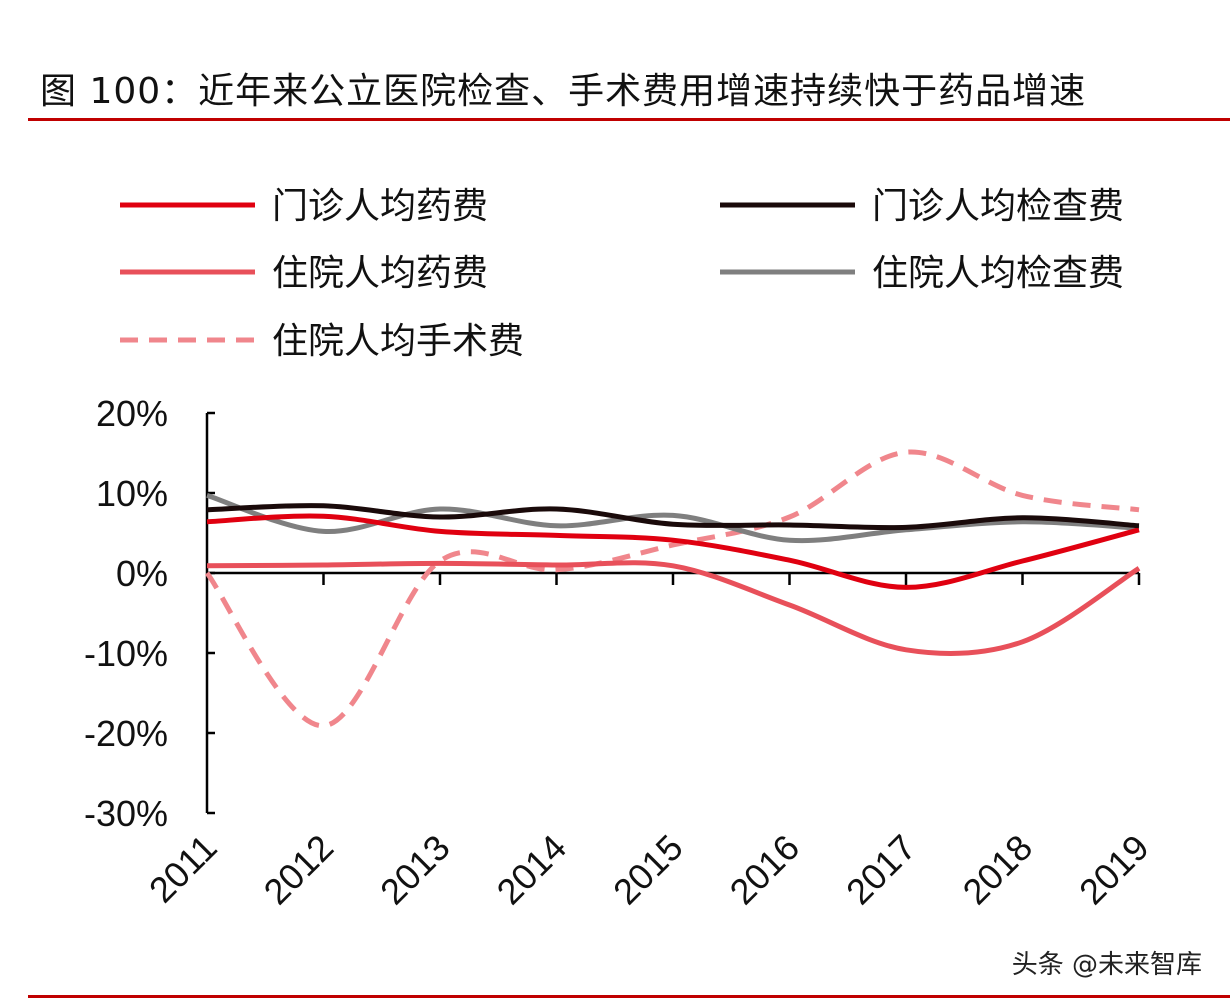 This screenshot has width=1230, height=1002. What do you see at coordinates (132, 413) in the screenshot?
I see `y-tick-label: 20%` at bounding box center [132, 413].